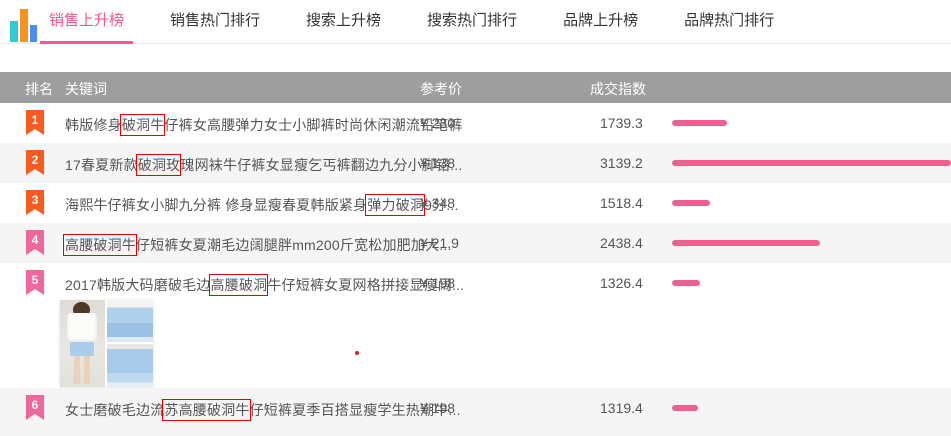 This screenshot has height=436, width=951. I want to click on col-header-rank: 排名, so click(39, 89).